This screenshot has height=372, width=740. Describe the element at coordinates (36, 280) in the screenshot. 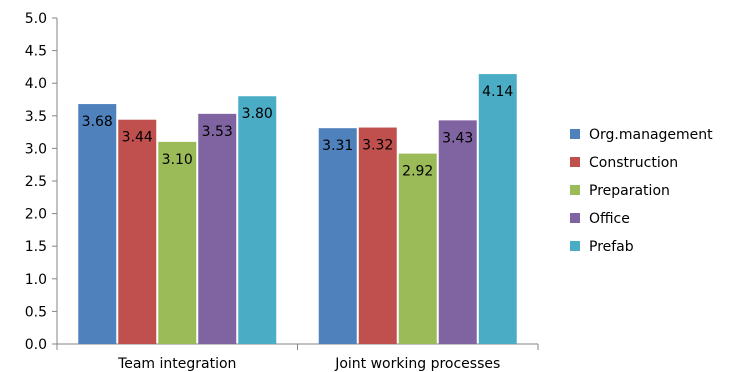

I see `y-tick-label: 1.0` at that location.